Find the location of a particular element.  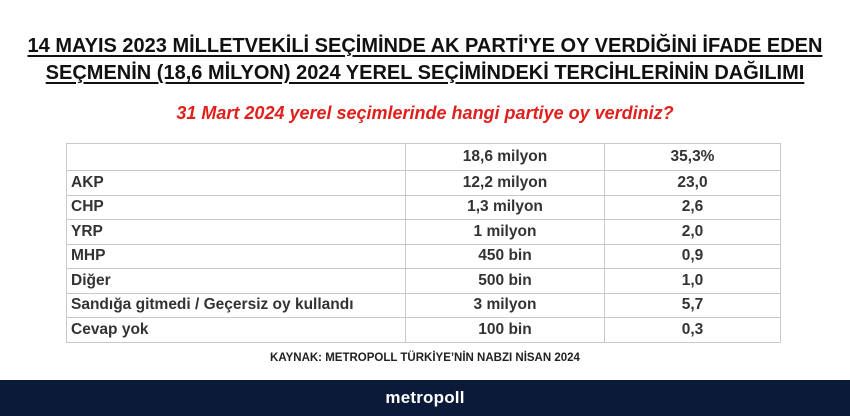

row-voters: 12,2 milyon is located at coordinates (505, 183).